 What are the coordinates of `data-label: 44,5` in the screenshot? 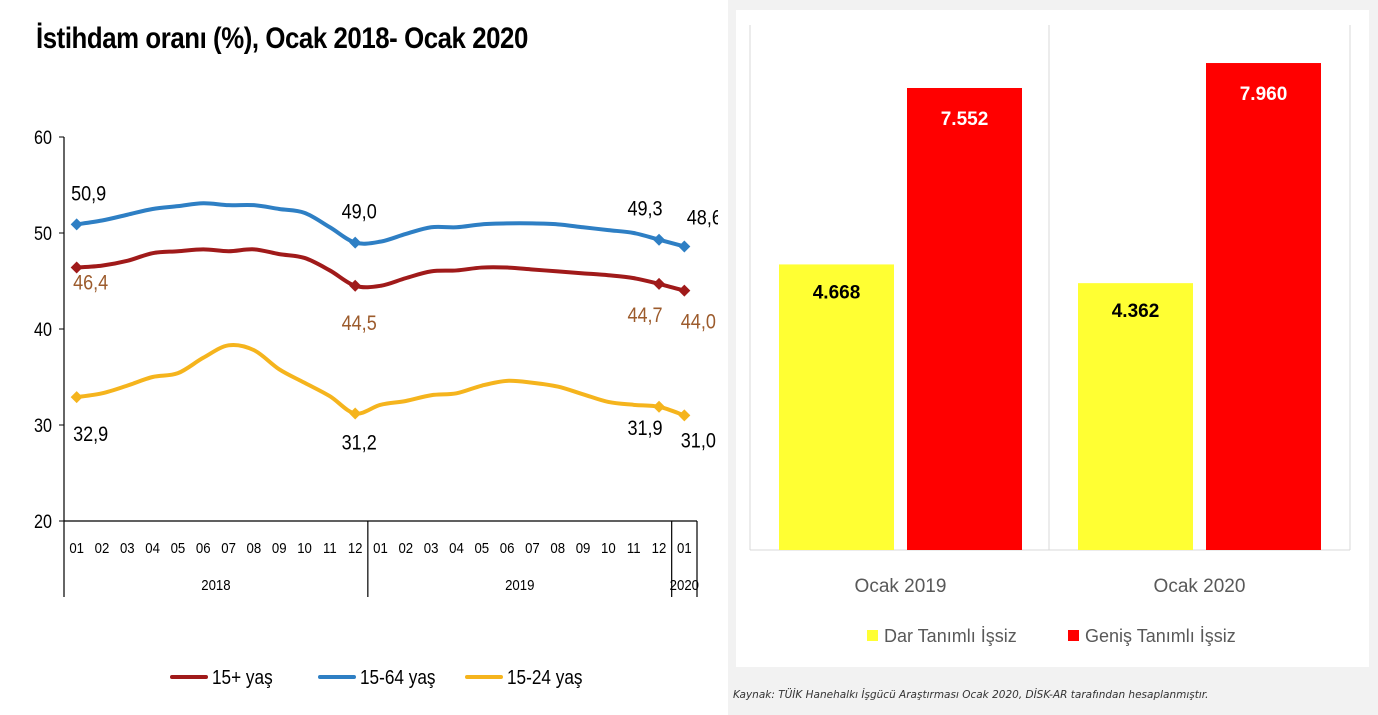 It's located at (359, 324).